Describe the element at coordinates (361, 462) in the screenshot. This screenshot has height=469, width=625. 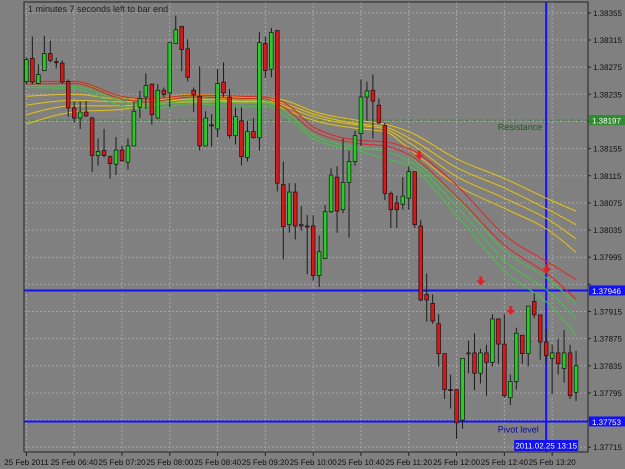
I see `x-tick-label: 25 Feb 10:40` at that location.